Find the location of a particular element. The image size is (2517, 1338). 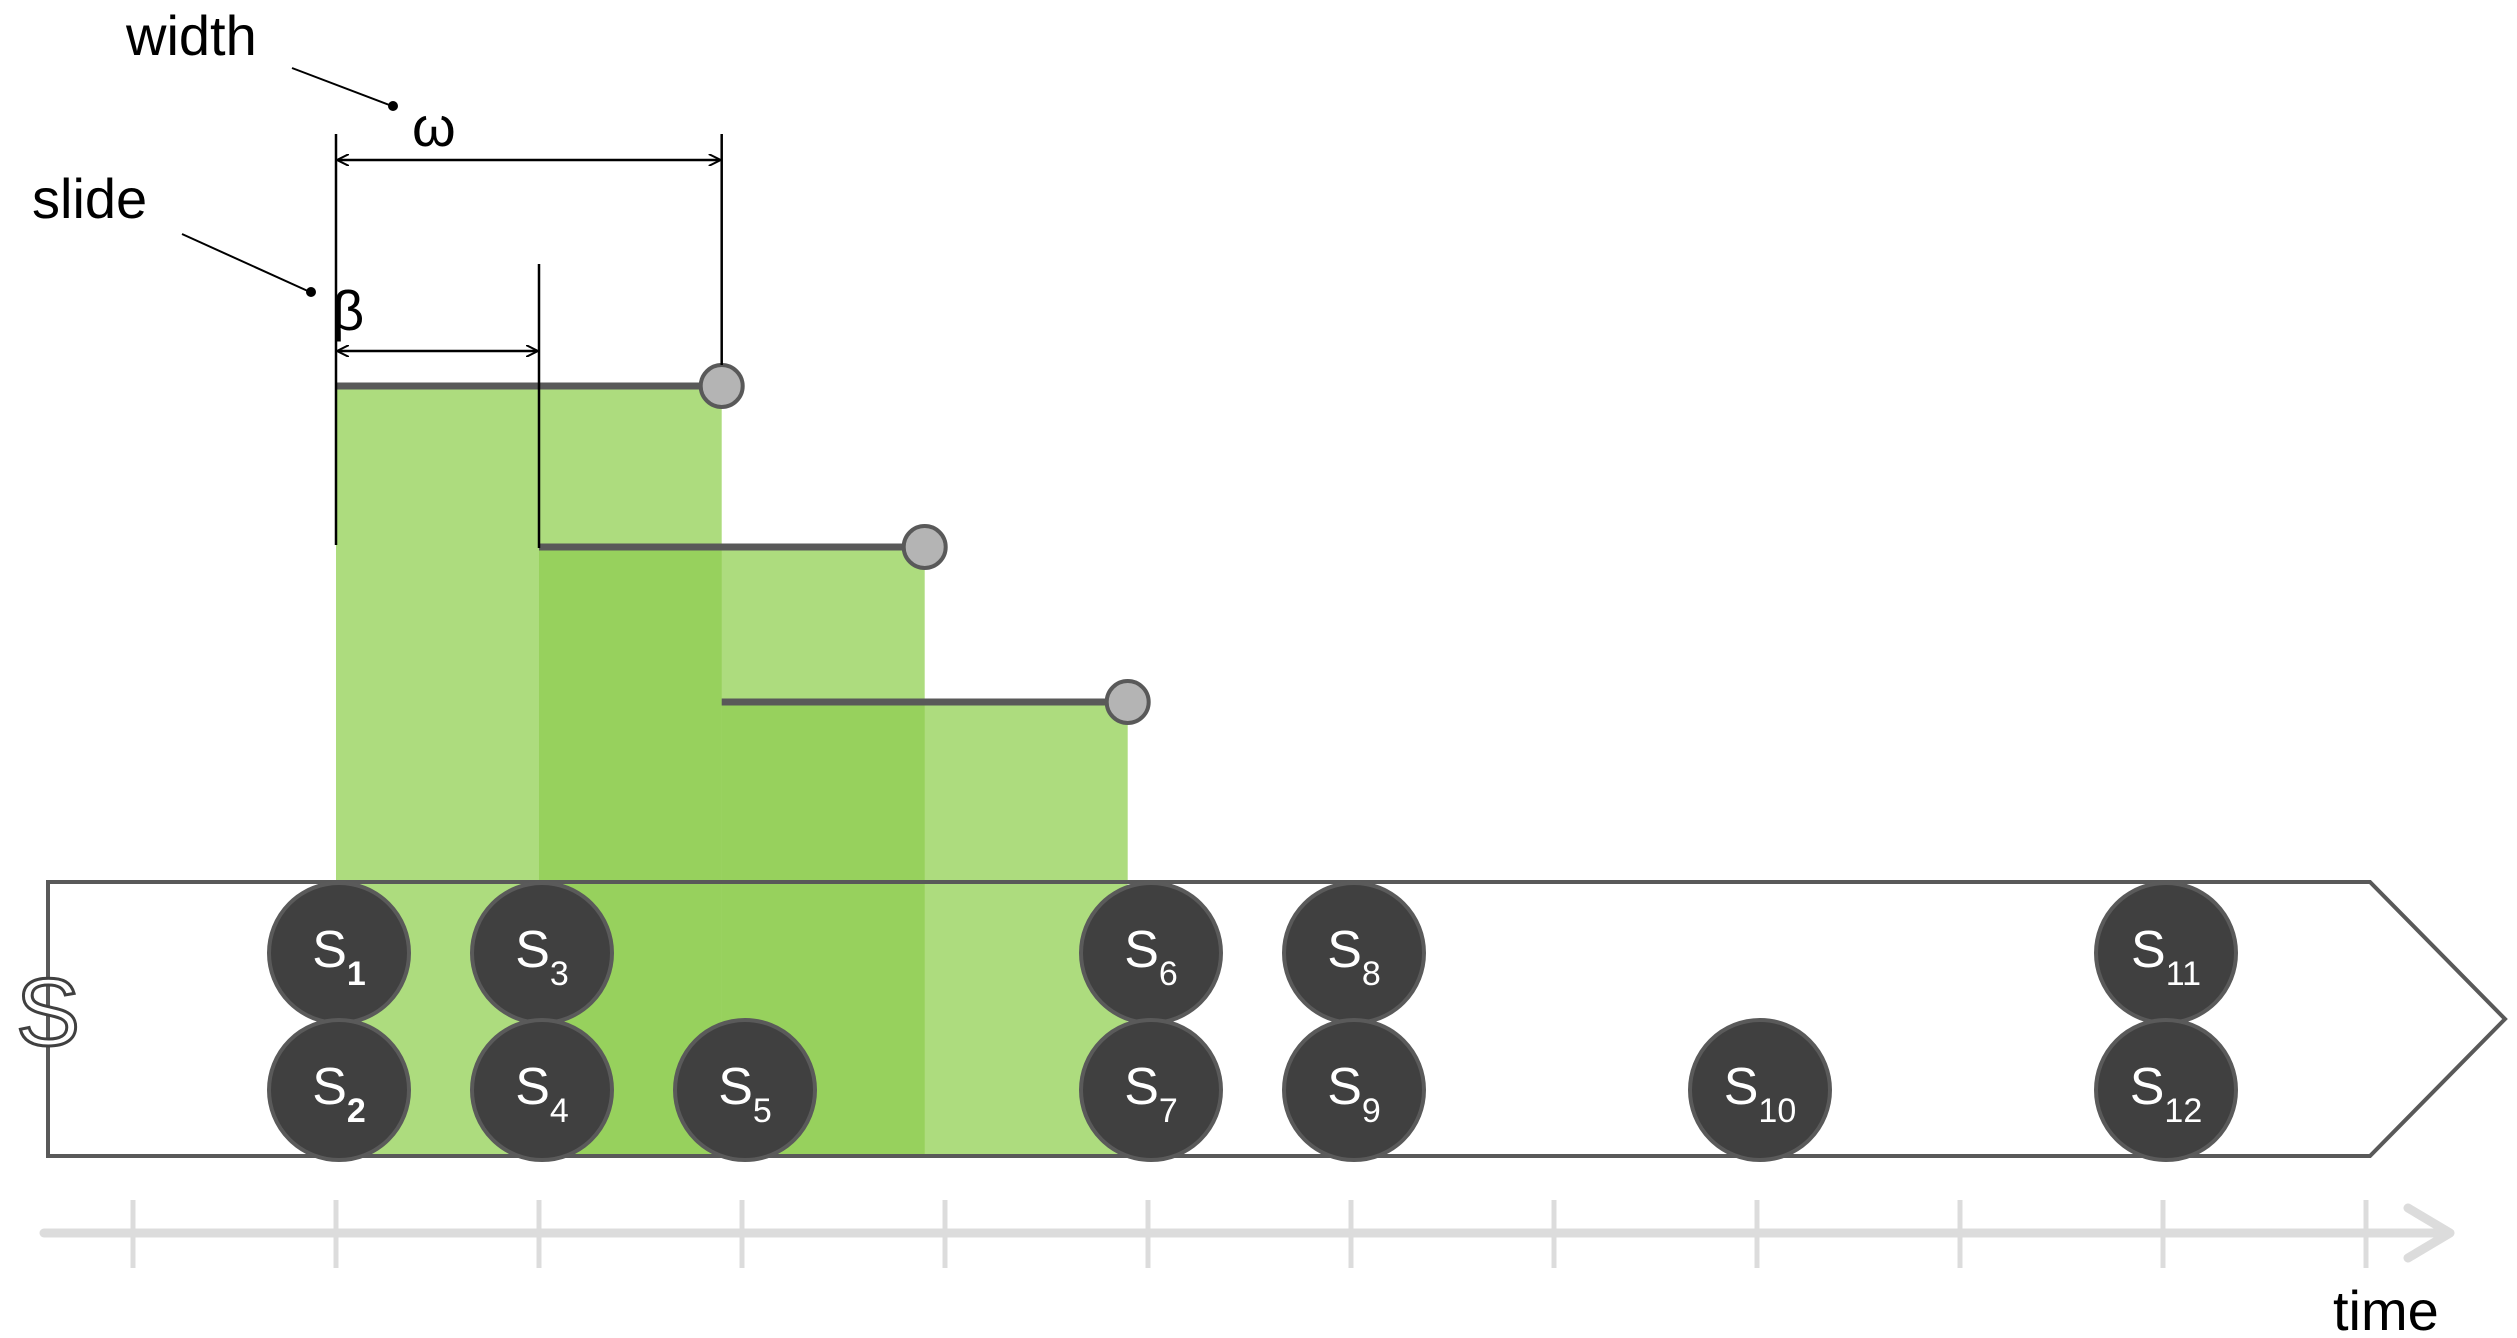

stream-element-label: S10 is located at coordinates (1760, 1094).